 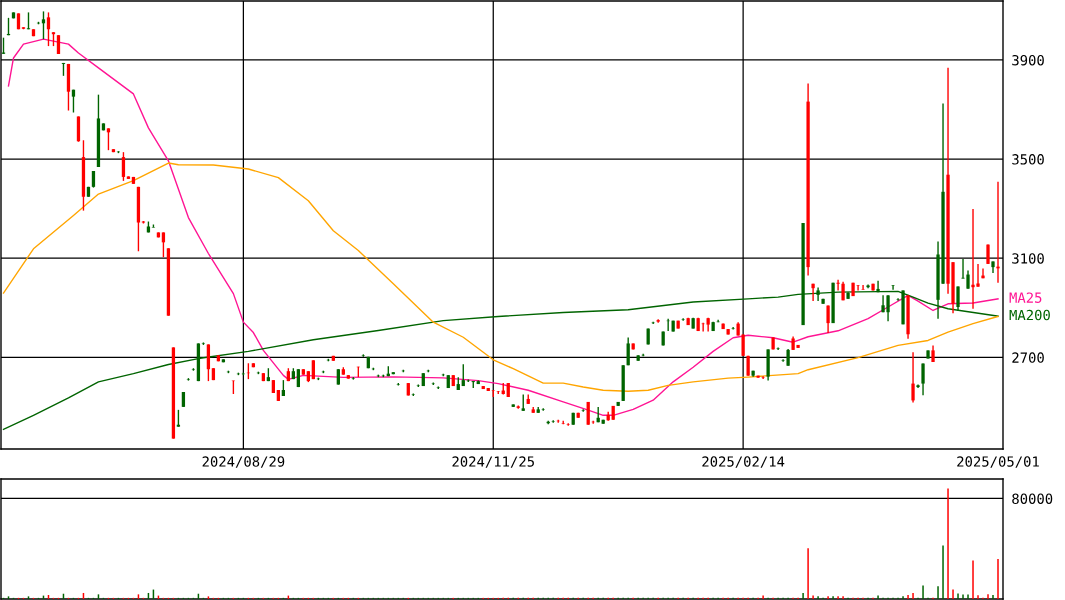 I want to click on y-tick-label: 3100, so click(x=1028, y=258).